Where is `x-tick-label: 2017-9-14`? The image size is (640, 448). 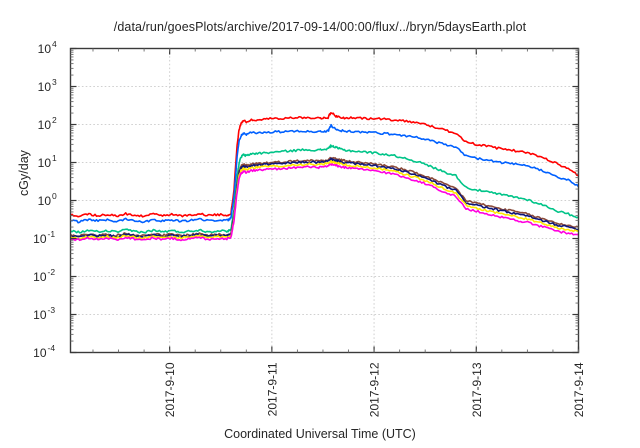 x-tick-label: 2017-9-14 is located at coordinates (579, 389).